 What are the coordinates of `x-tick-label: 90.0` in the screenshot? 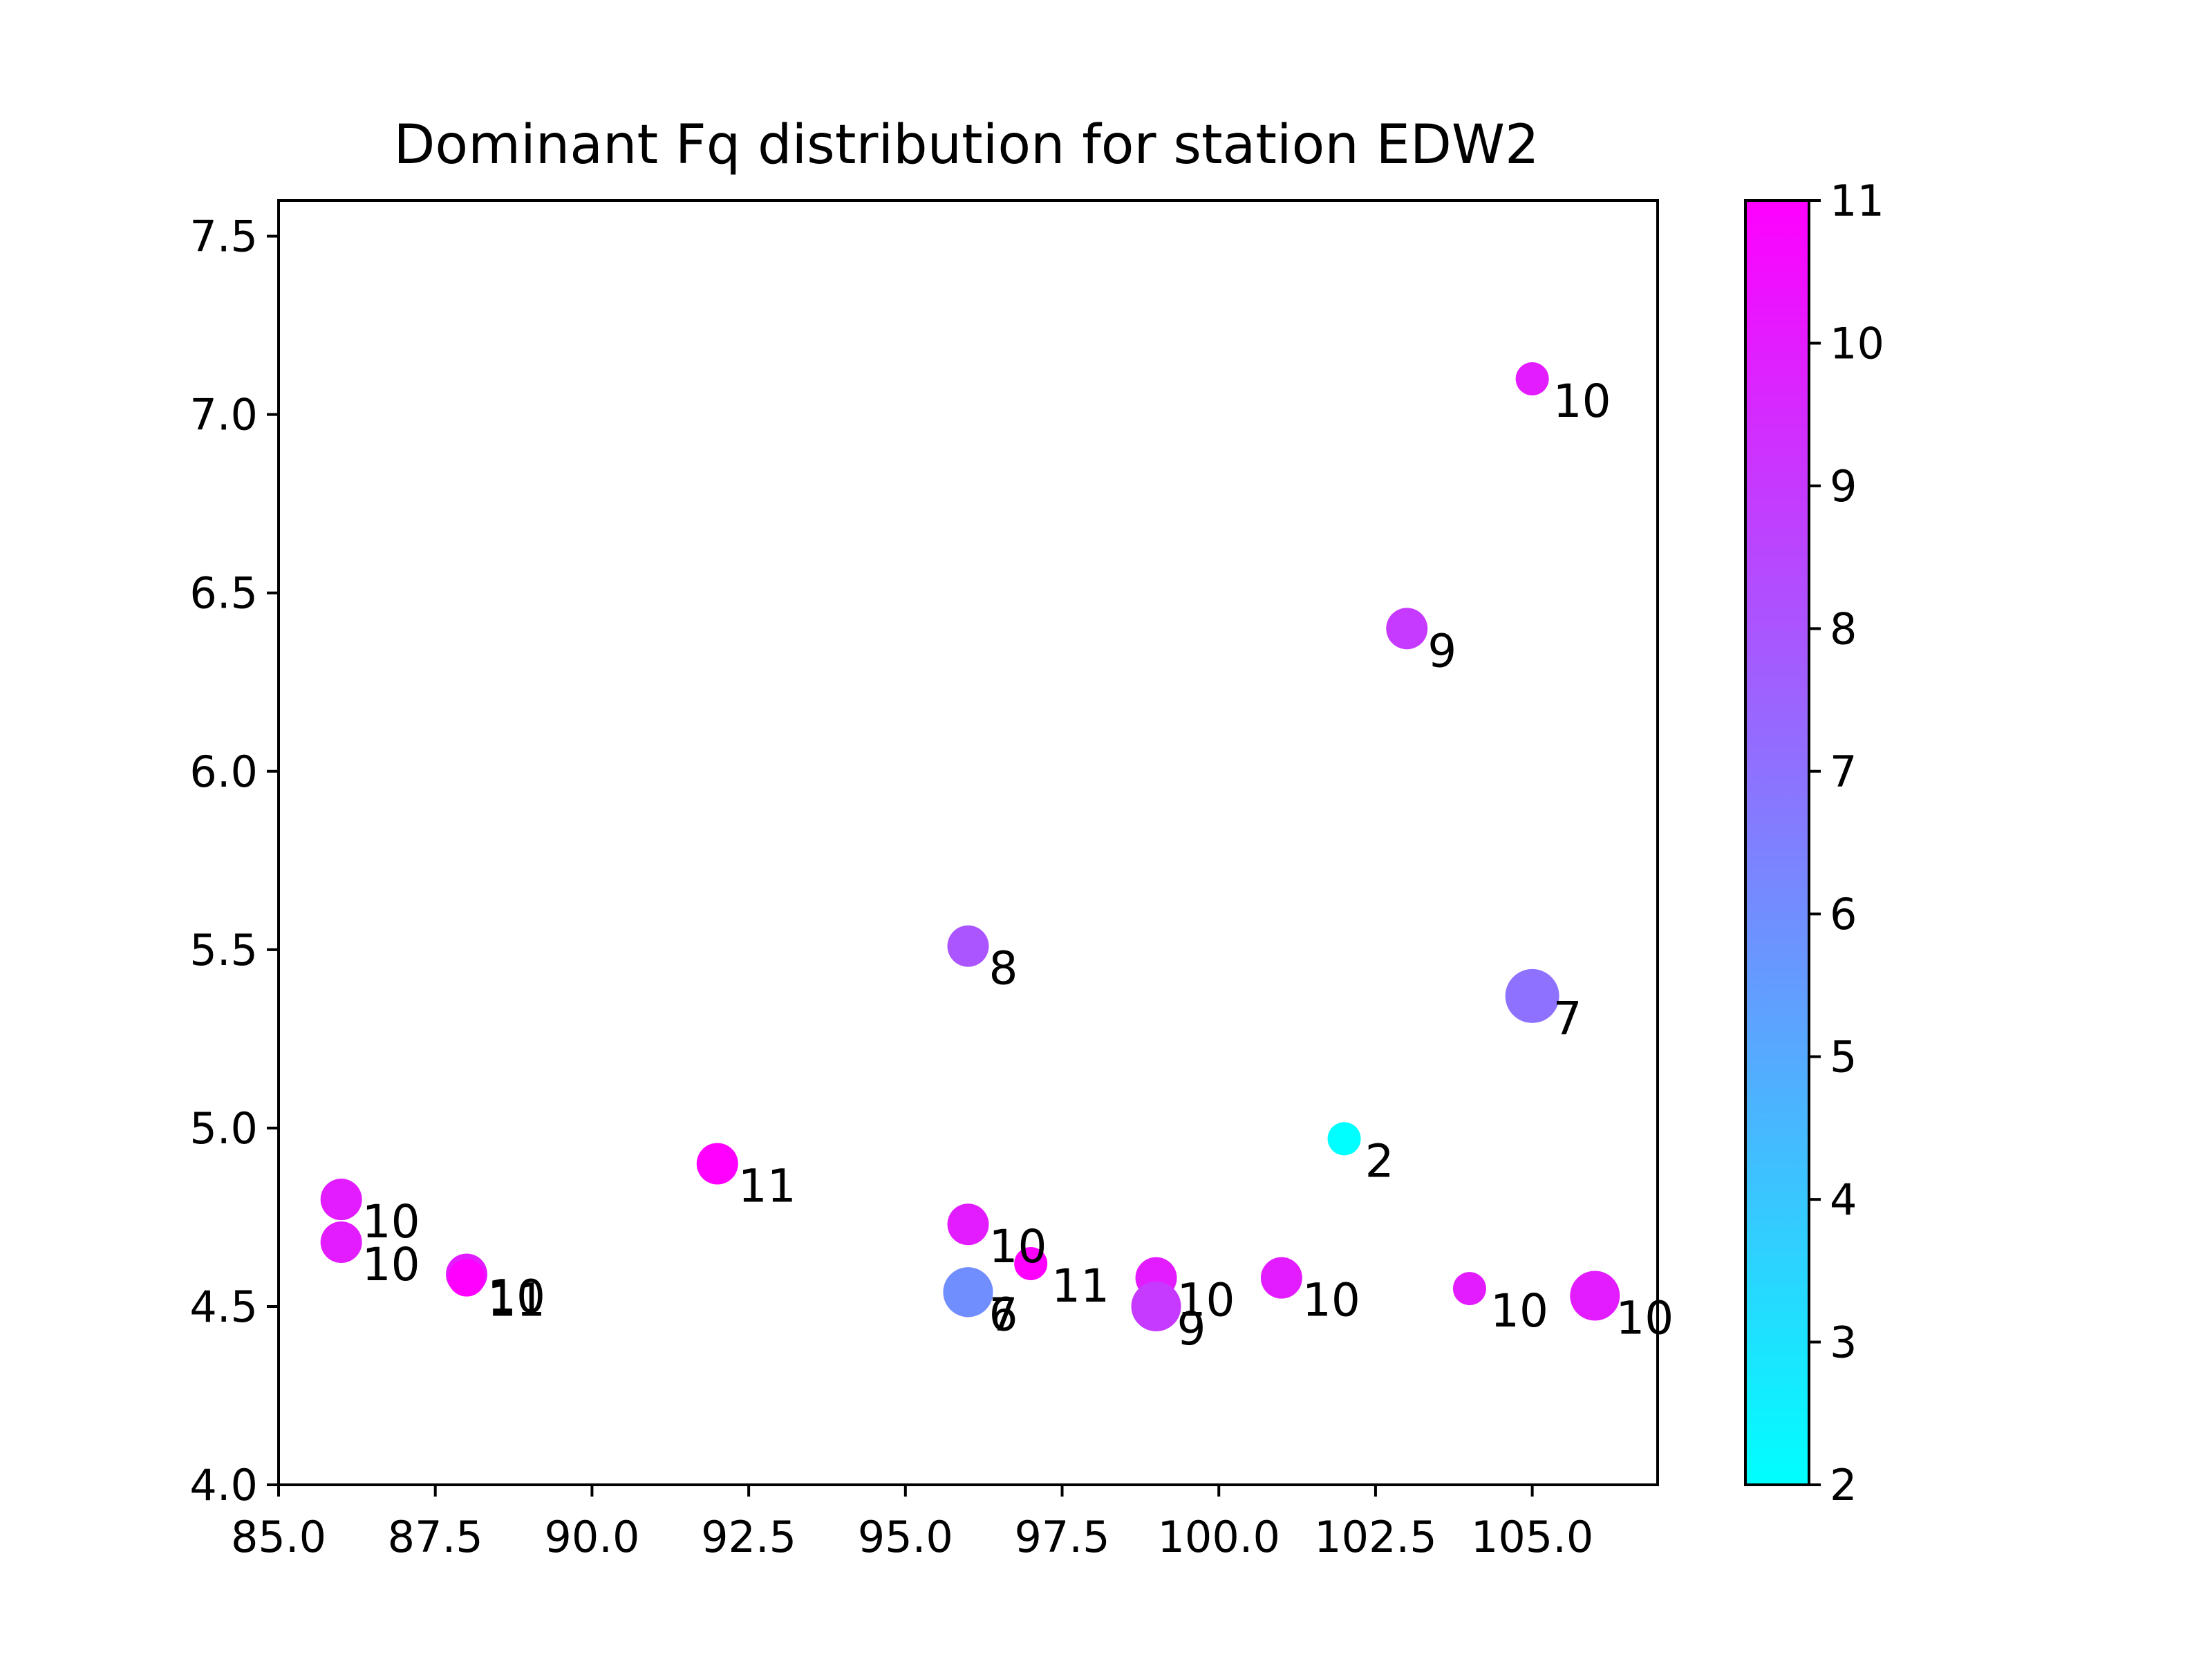 It's located at (591, 1537).